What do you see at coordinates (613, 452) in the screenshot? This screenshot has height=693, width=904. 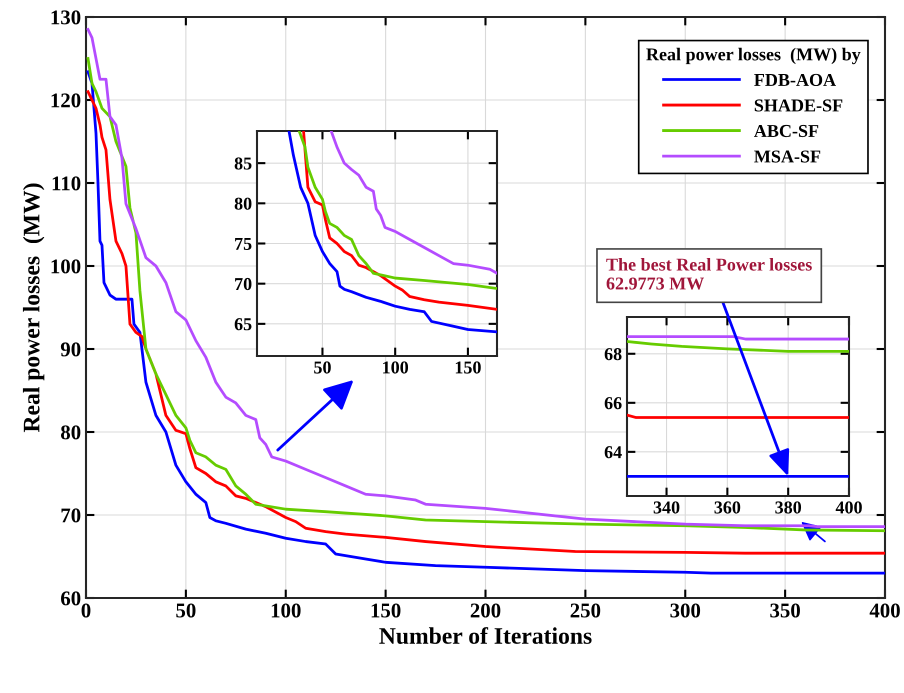 I see `y-tick-label: 64` at bounding box center [613, 452].